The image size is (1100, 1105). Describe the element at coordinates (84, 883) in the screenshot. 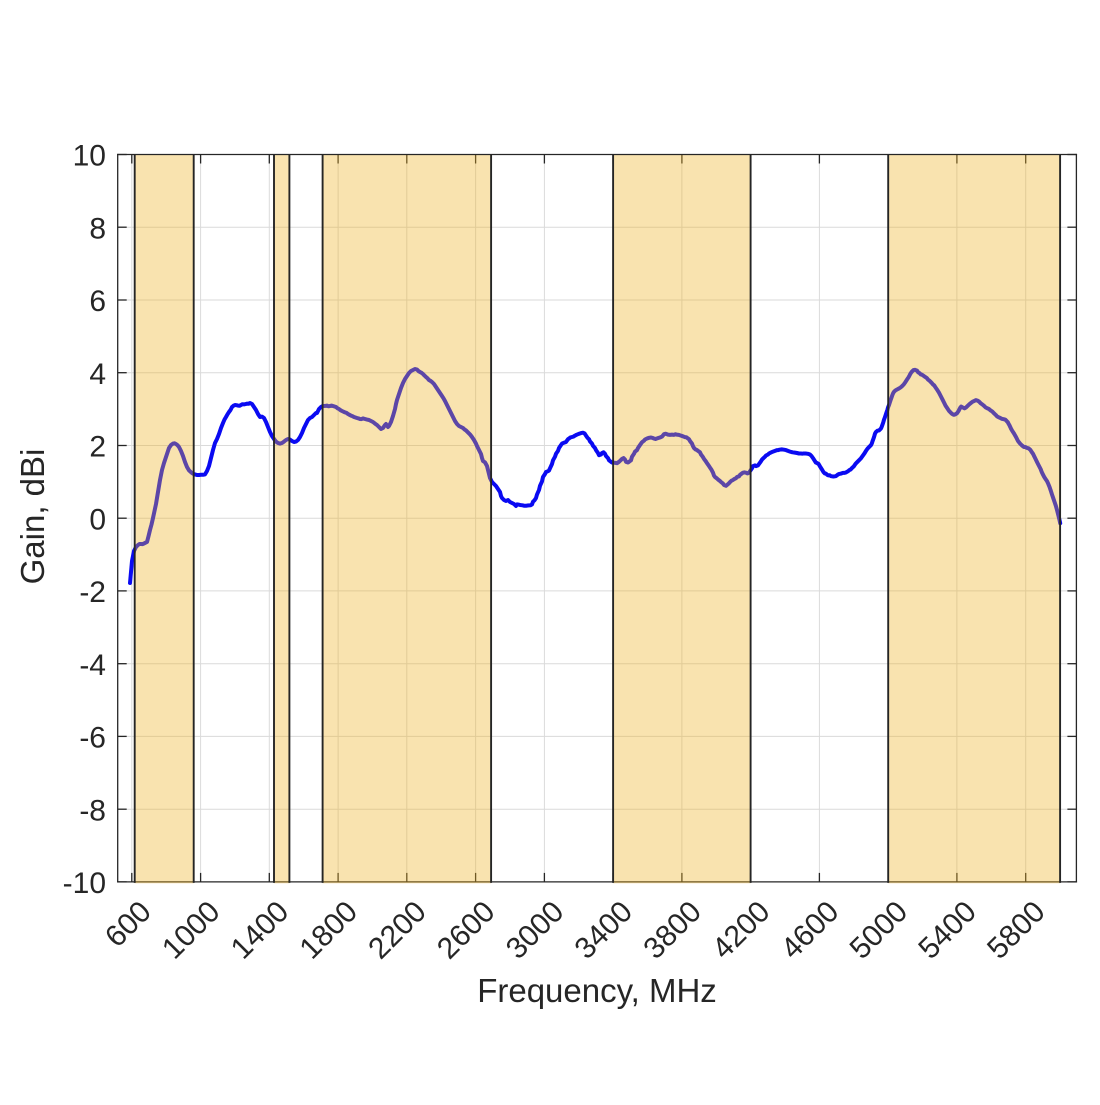

I see `svg-text: -10` at that location.